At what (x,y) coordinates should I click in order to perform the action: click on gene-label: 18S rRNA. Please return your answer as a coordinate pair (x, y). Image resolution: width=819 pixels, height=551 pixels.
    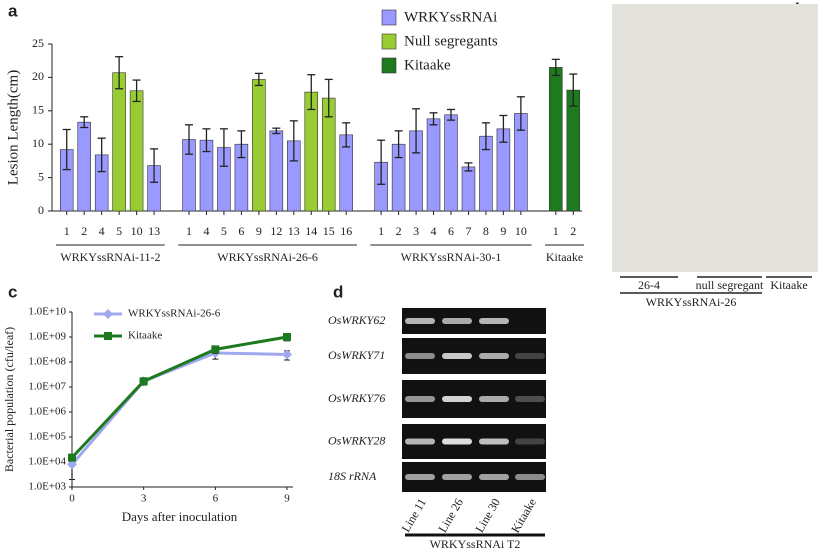
    Looking at the image, I should click on (352, 476).